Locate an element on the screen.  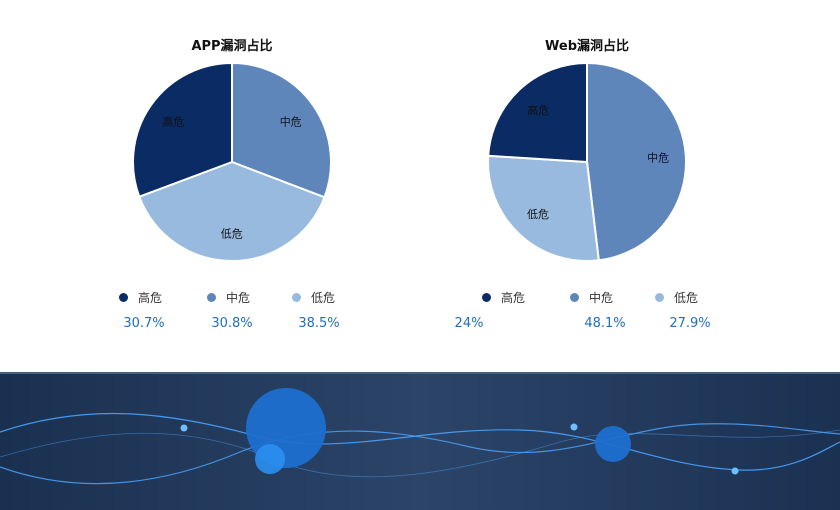
percent-medium: 48.1% is located at coordinates (605, 323).